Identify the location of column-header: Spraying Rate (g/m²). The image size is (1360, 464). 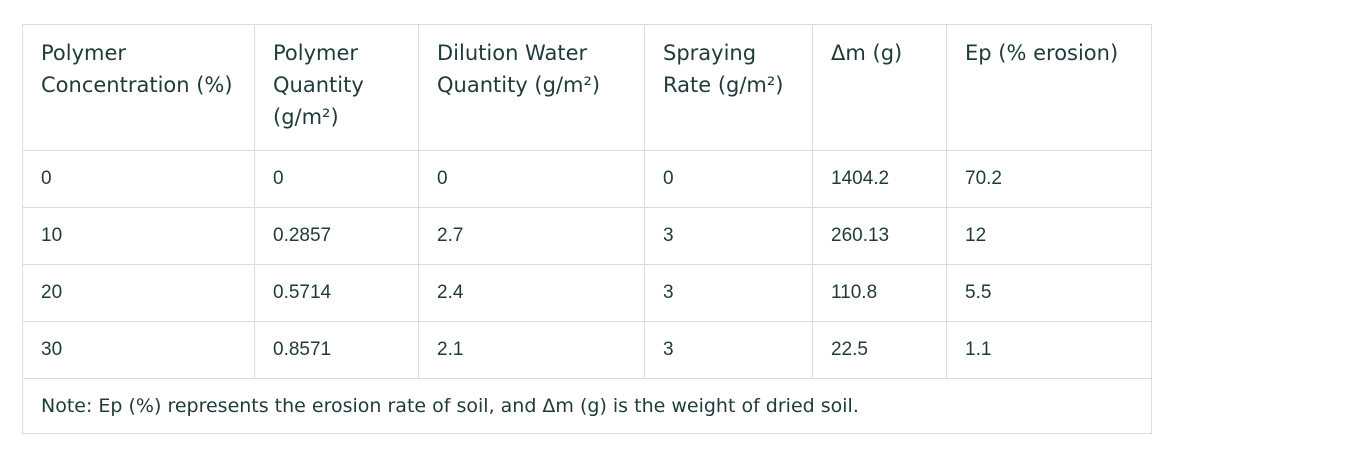
(728, 87).